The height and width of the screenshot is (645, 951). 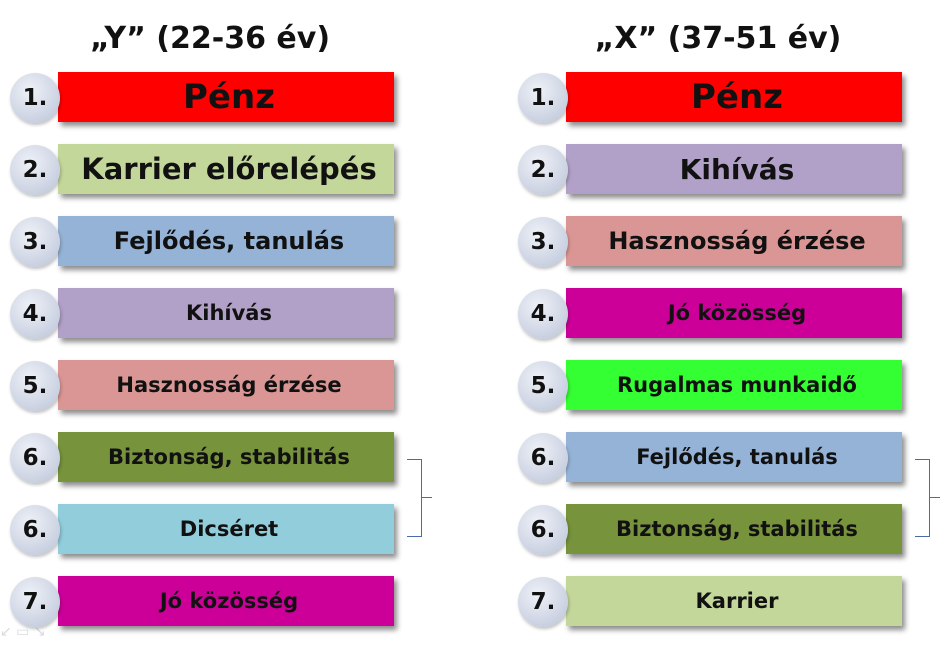 I want to click on list-item: 2. Kihívás, so click(x=718, y=170).